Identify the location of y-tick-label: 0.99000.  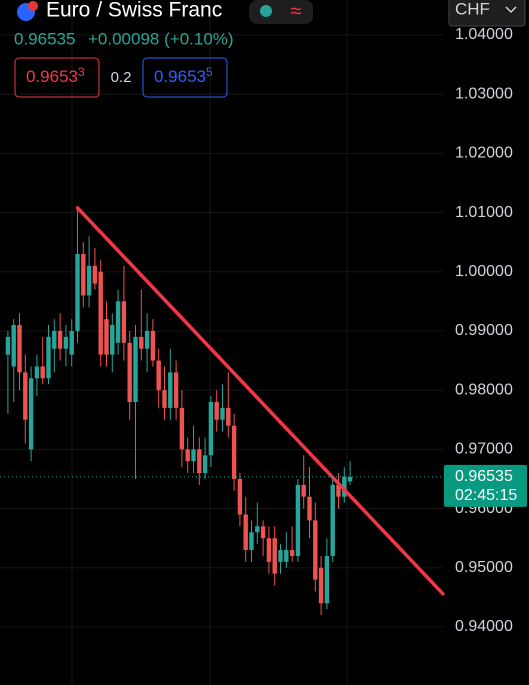
(484, 330).